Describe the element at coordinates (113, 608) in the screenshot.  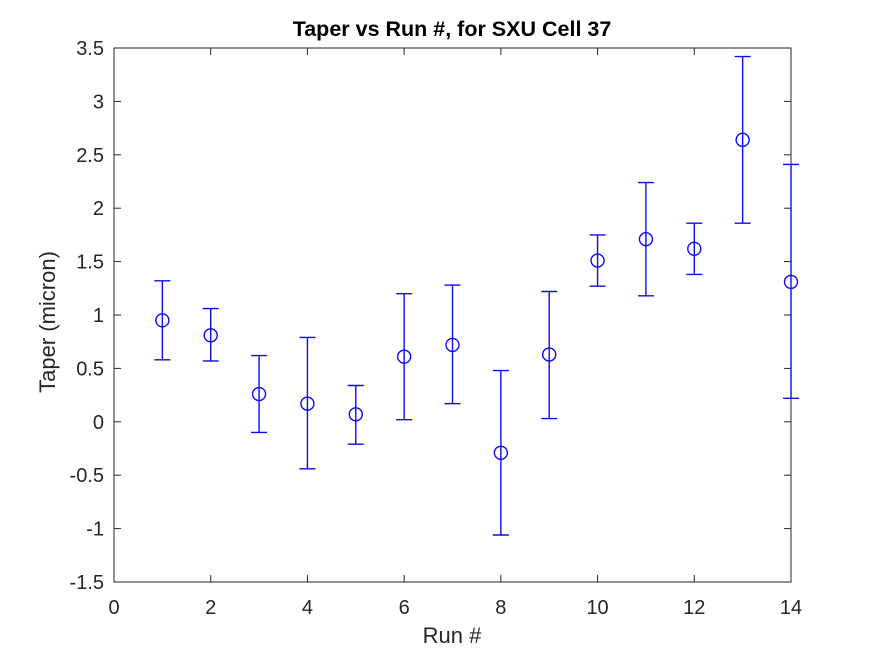
I see `x-tick-label: 0` at that location.